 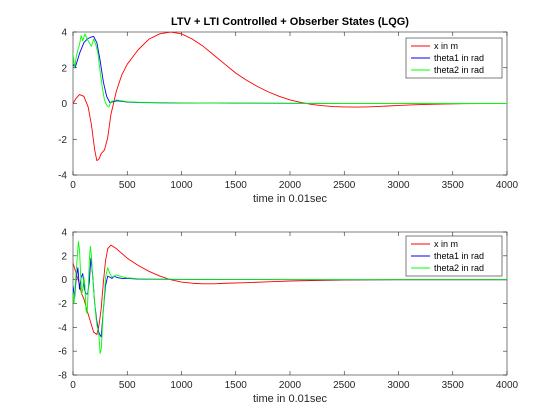 What do you see at coordinates (62, 352) in the screenshot?
I see `y-tick-label: -6` at bounding box center [62, 352].